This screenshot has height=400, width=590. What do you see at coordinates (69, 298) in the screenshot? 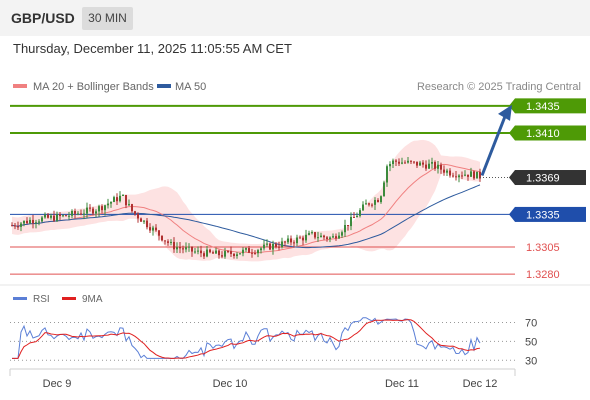
I see `rsi-ma-legend-swatch` at bounding box center [69, 298].